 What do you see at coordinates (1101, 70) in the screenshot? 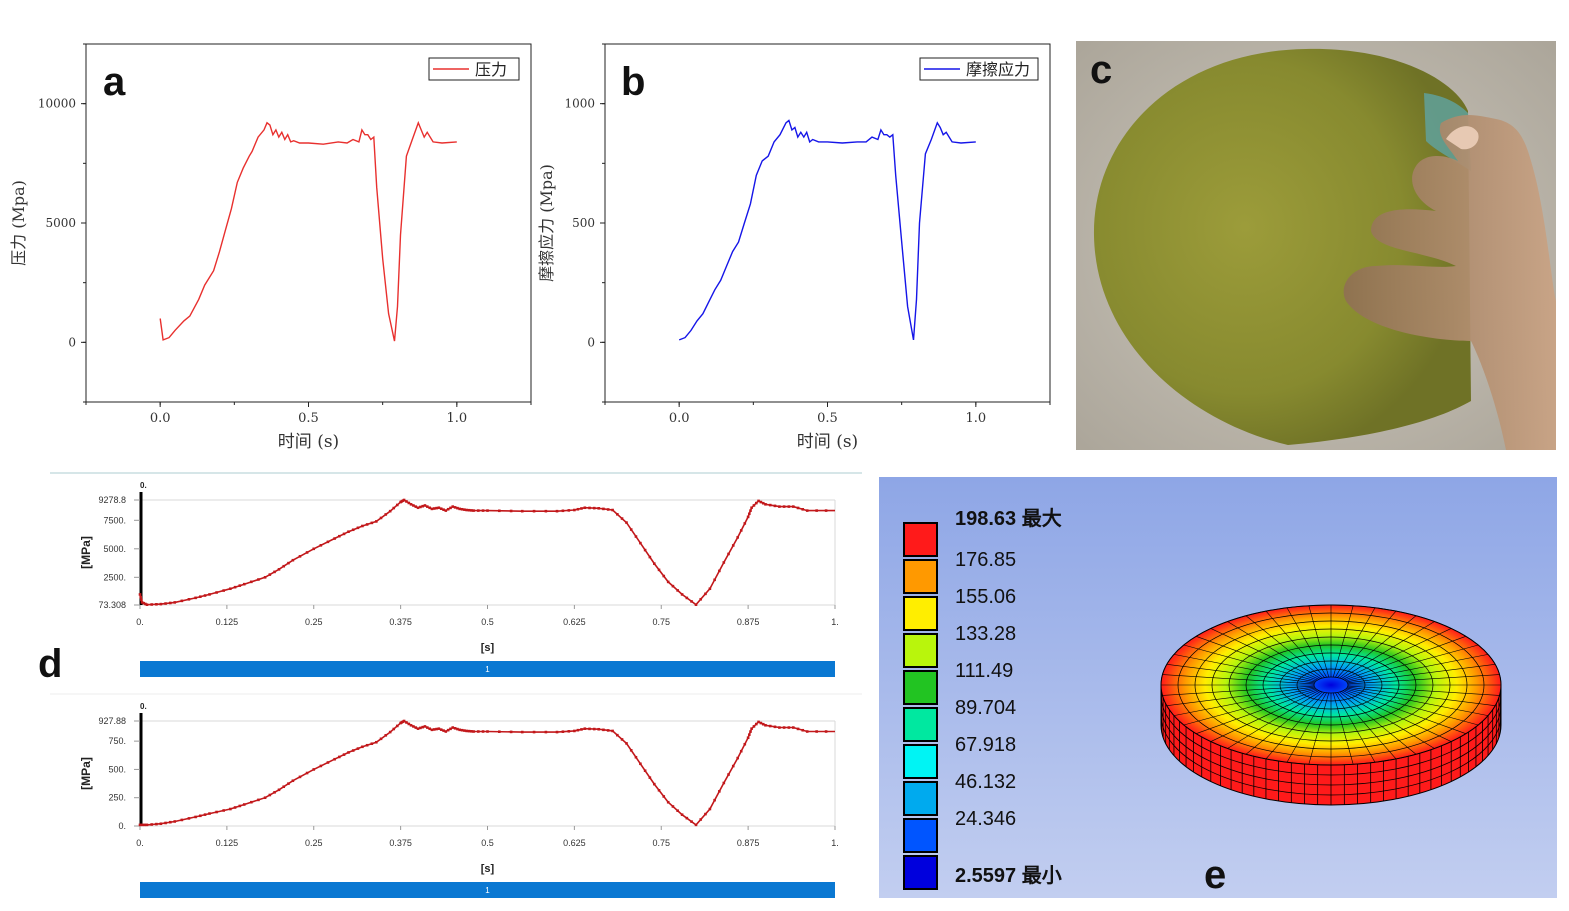
I see `panel-label-c: c` at bounding box center [1101, 70].